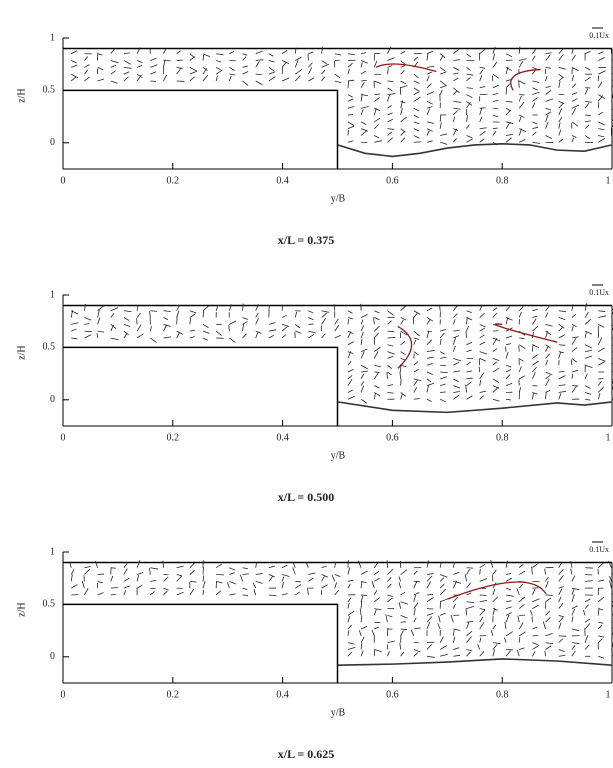  I want to click on x-tick-label: 0.2, so click(173, 437).